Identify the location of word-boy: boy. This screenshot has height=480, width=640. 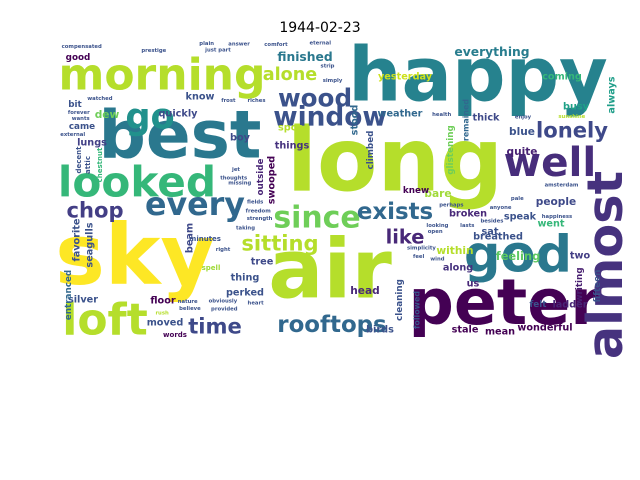
(240, 138).